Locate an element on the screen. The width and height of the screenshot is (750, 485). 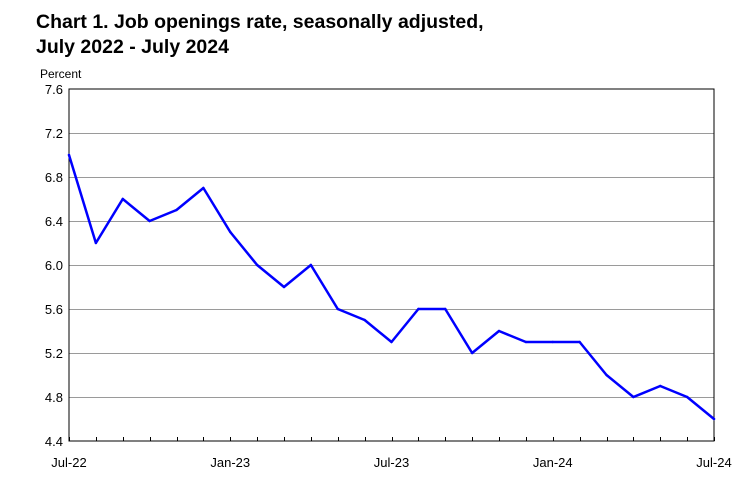
y-axis-unit-label: Percent is located at coordinates (61, 74).